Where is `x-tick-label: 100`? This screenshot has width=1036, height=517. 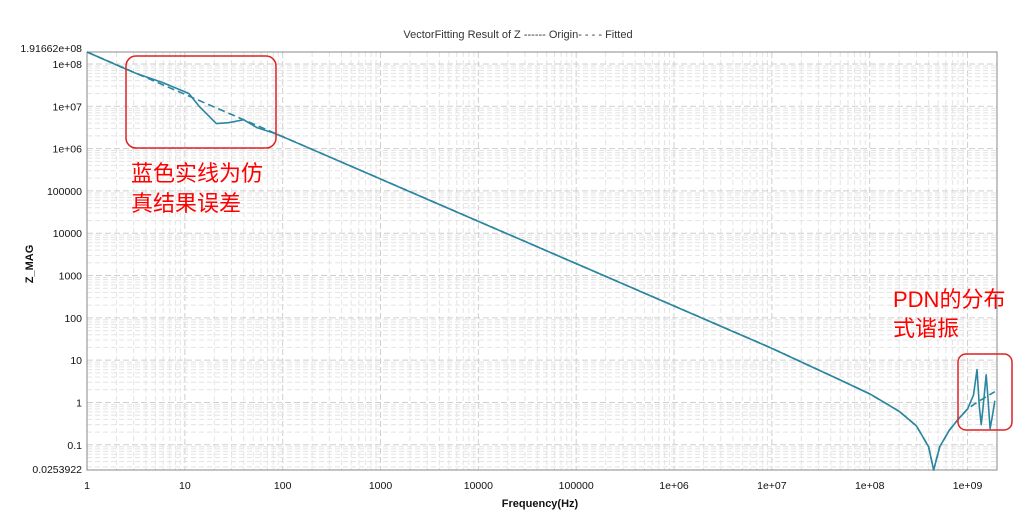
x-tick-label: 100 is located at coordinates (283, 486).